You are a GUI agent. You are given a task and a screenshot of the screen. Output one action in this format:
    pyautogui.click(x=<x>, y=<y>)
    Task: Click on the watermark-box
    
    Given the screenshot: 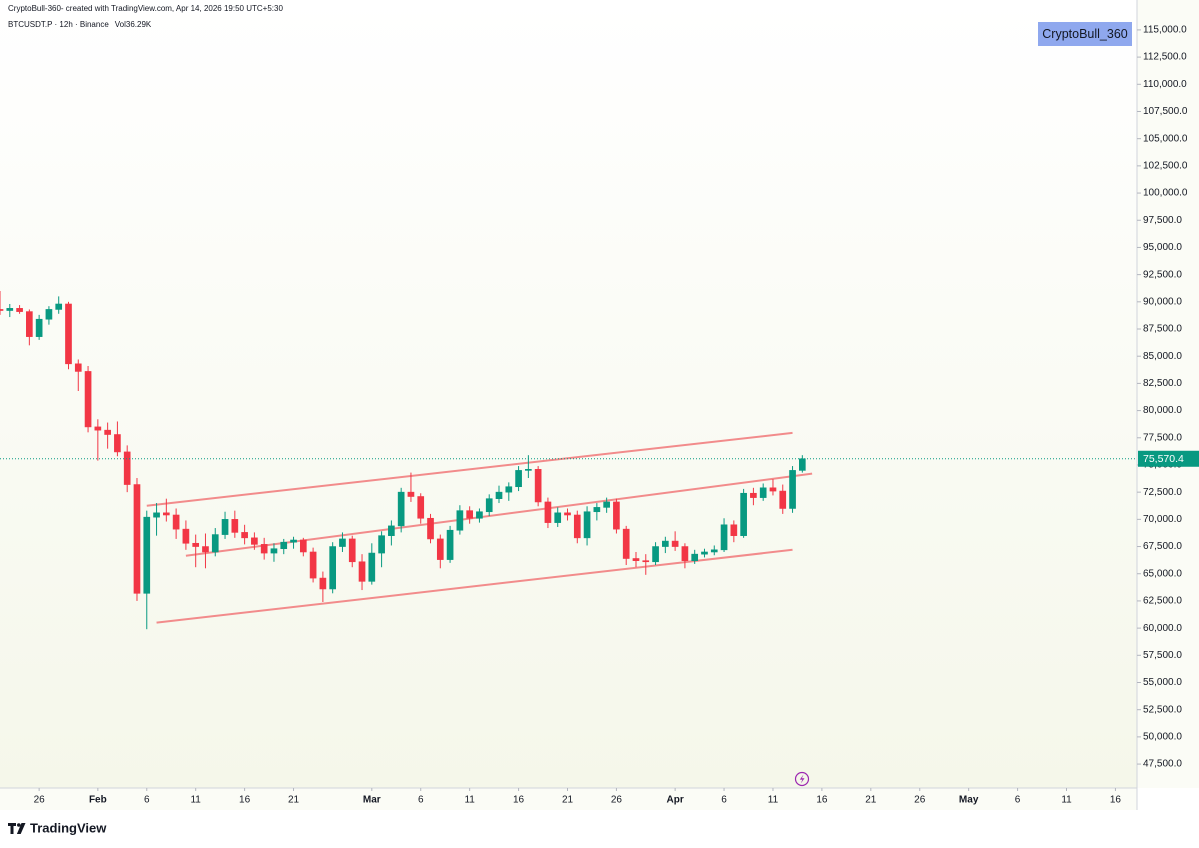 What is the action you would take?
    pyautogui.click(x=1085, y=34)
    